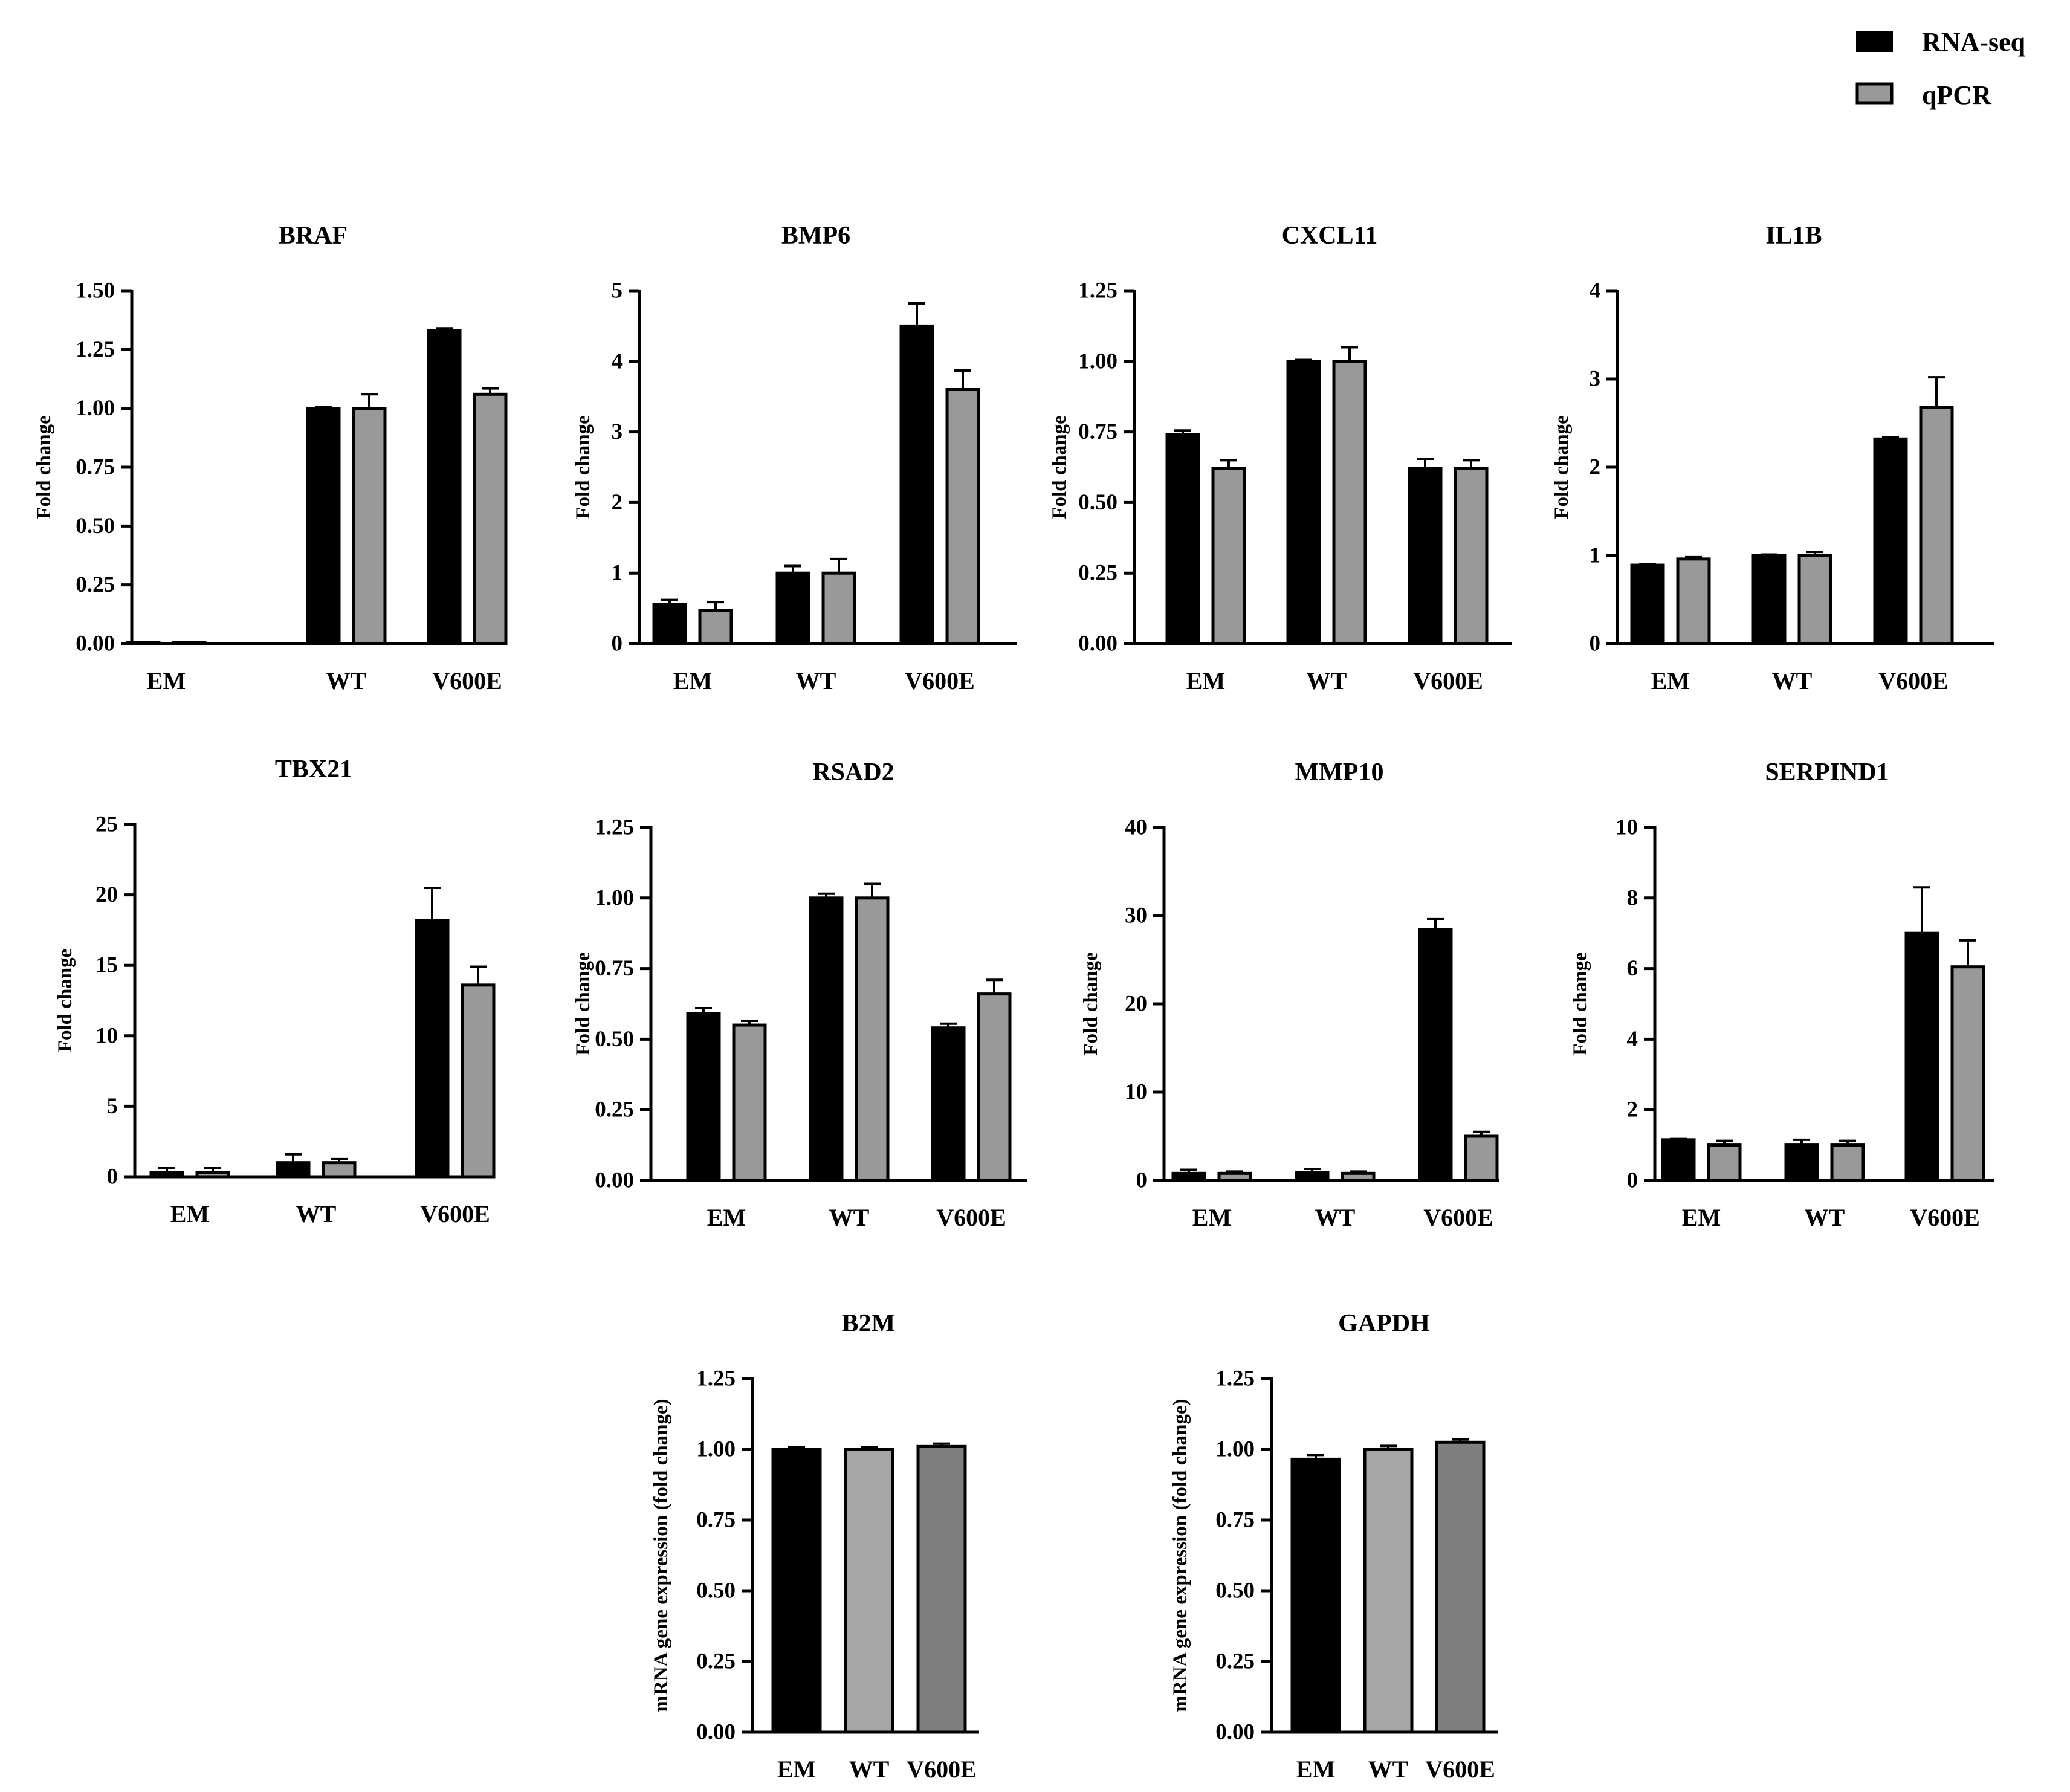 The image size is (2070, 1792). I want to click on y-tick-label: 1.50, so click(95, 291).